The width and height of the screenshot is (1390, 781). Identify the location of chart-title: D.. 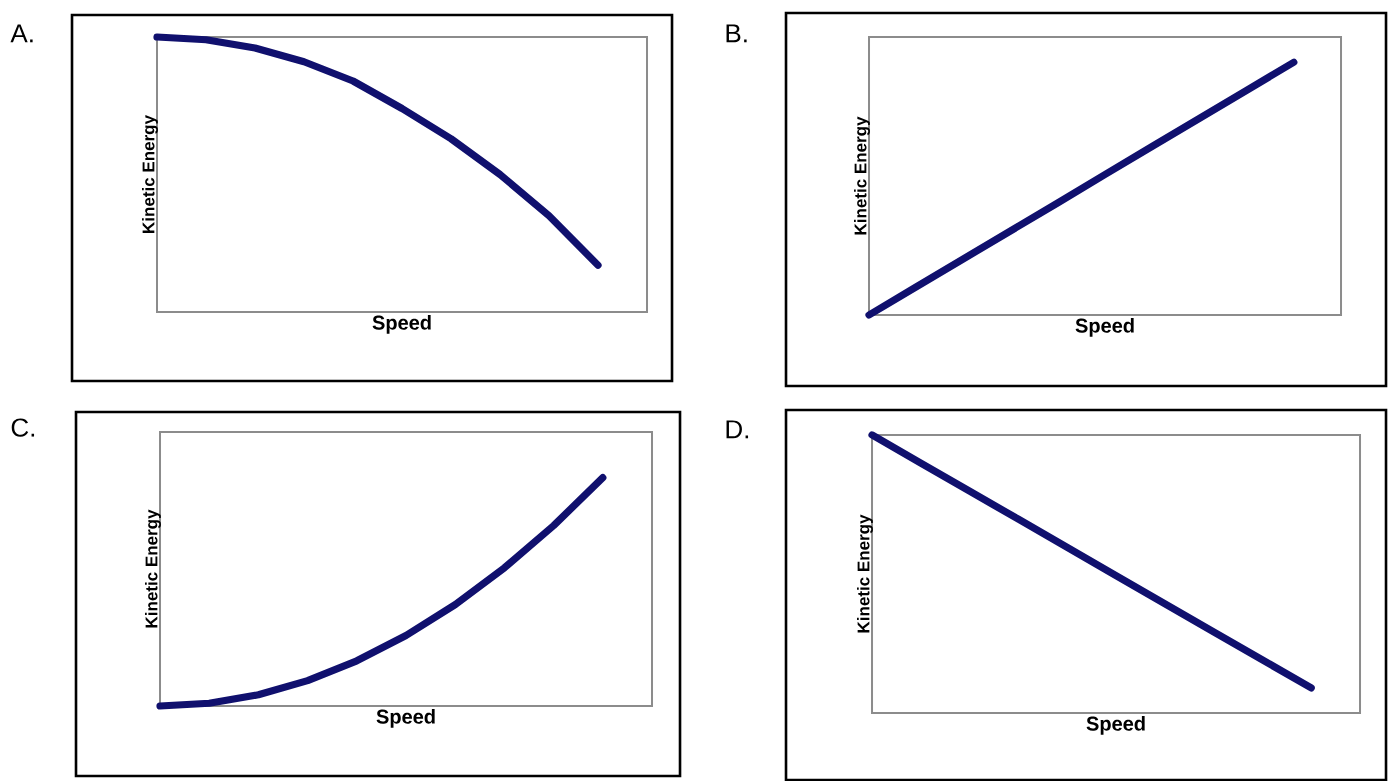
(737, 429).